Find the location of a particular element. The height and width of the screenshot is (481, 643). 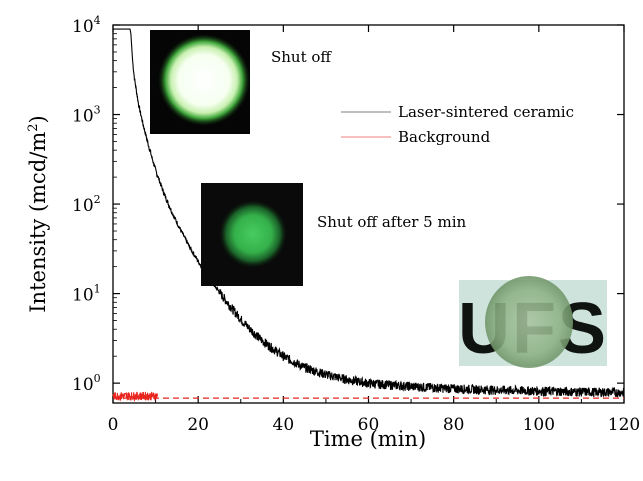

x-tick-label-80: 80 is located at coordinates (454, 425).